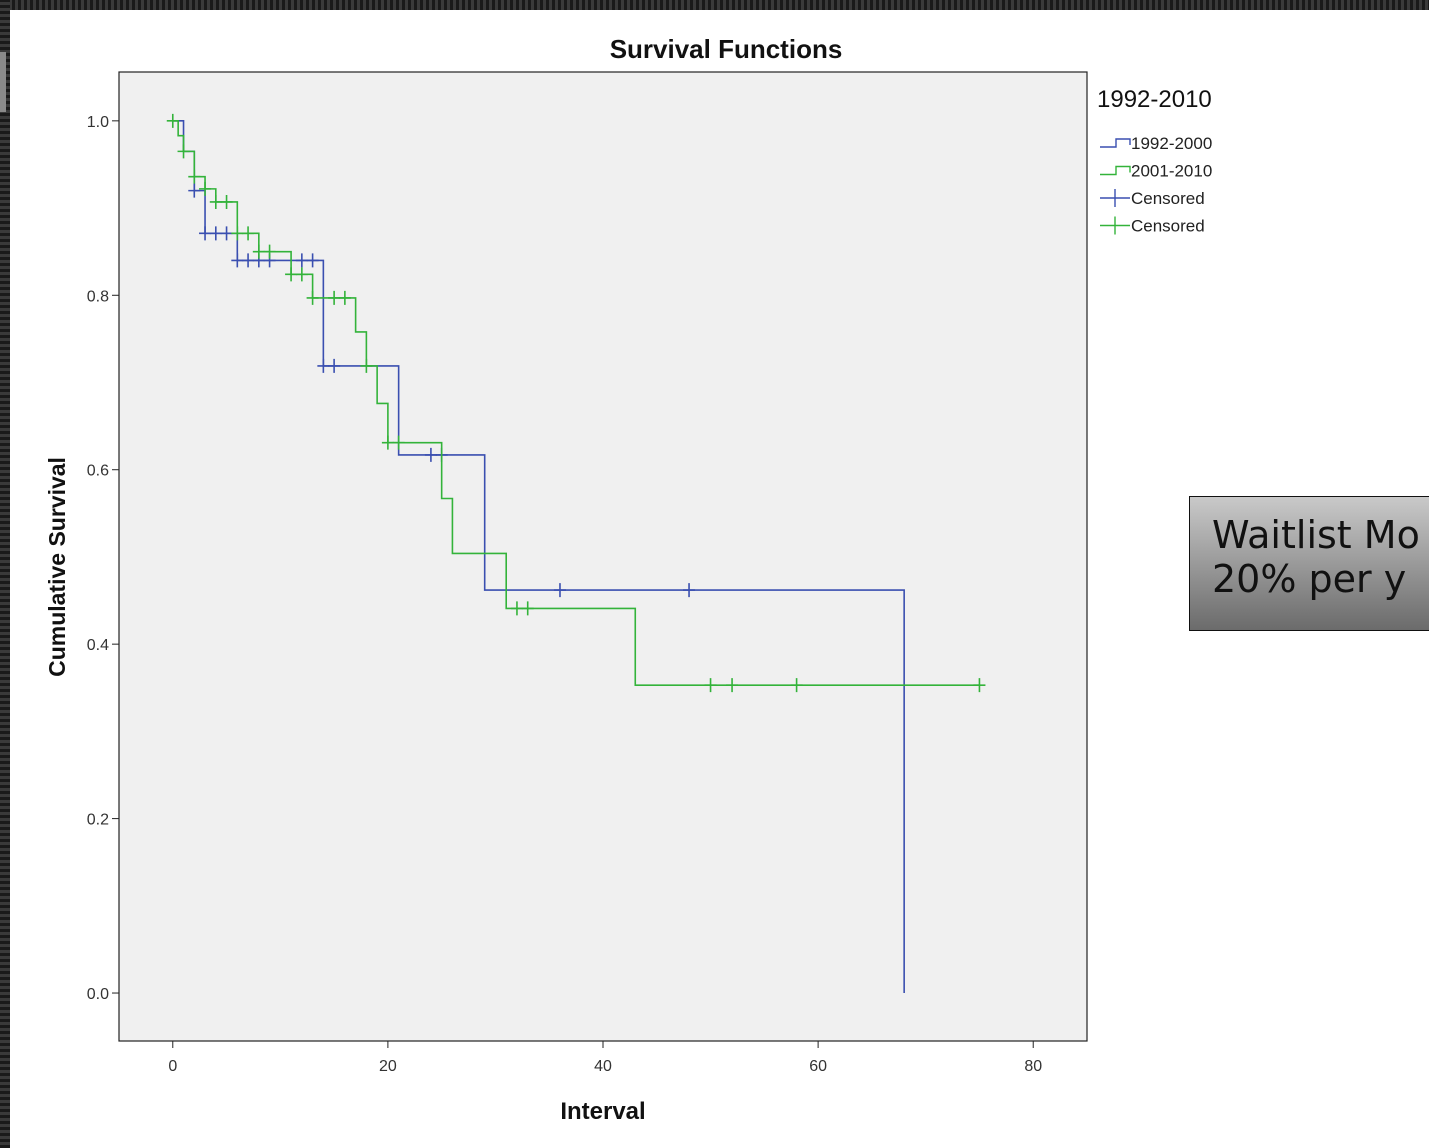  What do you see at coordinates (726, 49) in the screenshot?
I see `chart-title: Survival Functions` at bounding box center [726, 49].